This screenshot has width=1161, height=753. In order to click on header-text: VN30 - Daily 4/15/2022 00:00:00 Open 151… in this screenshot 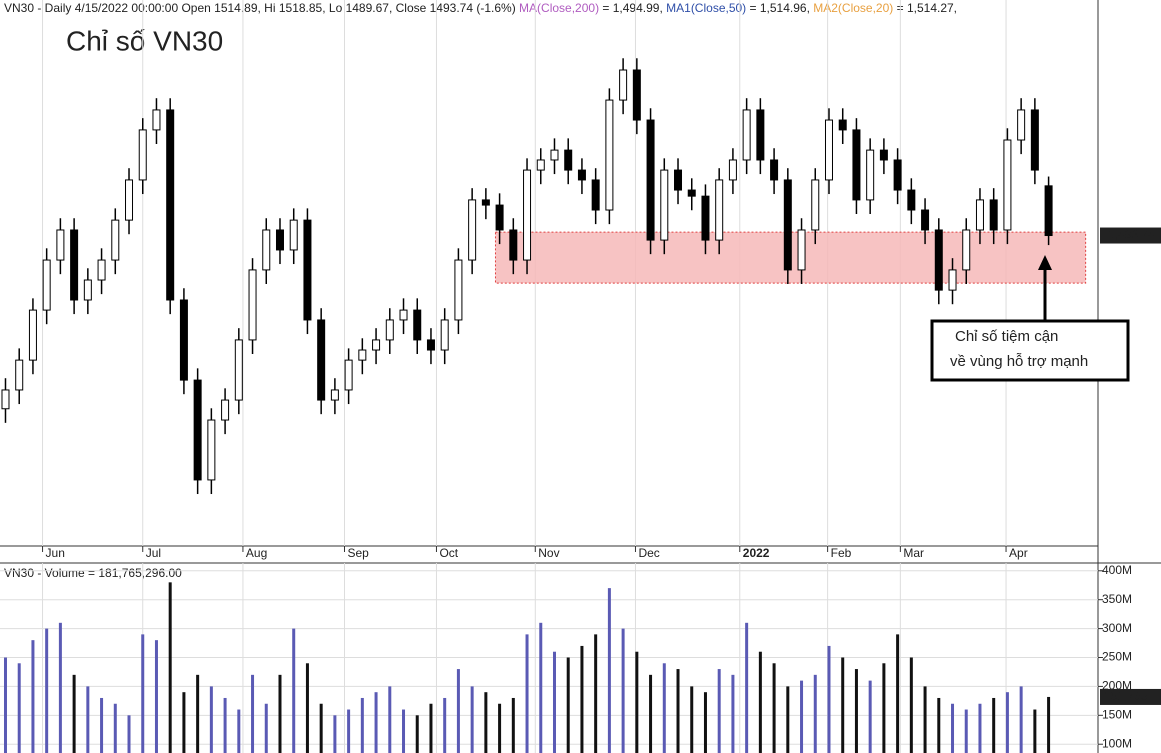, I will do `click(480, 8)`.